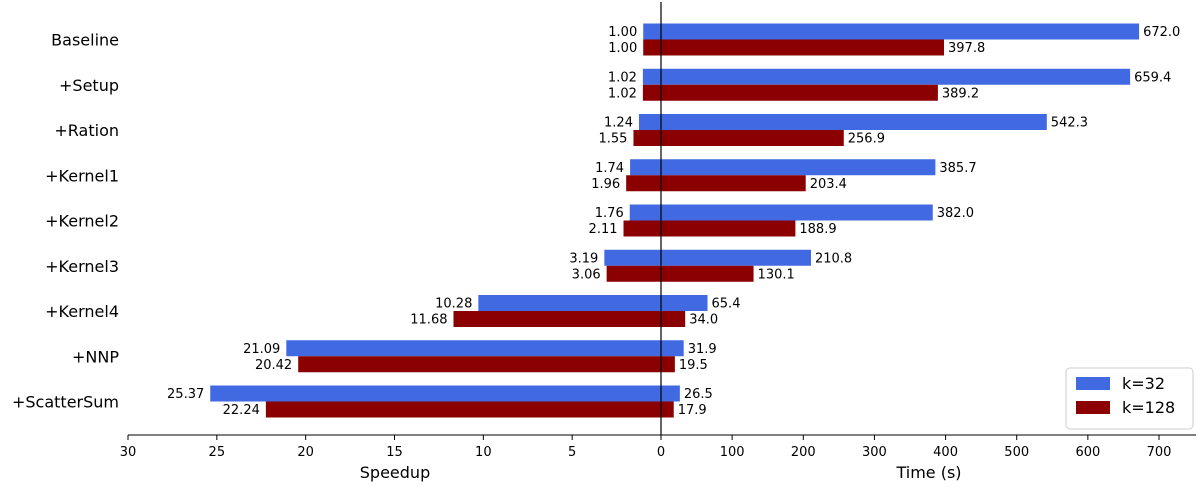 The height and width of the screenshot is (487, 1198). Describe the element at coordinates (603, 229) in the screenshot. I see `speedup-label-k128-4: 2.11` at that location.